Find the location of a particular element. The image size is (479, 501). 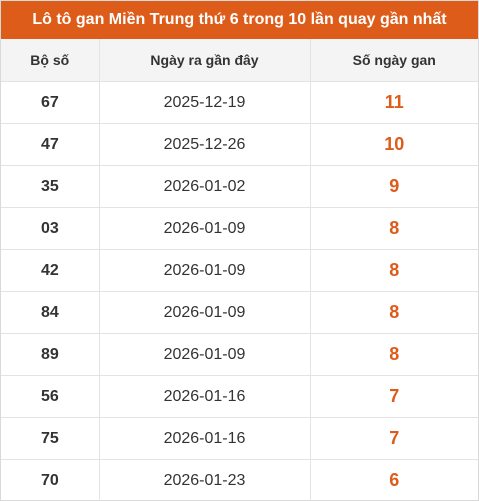

table-row: 70 2026-01-23 6 is located at coordinates (239, 480).